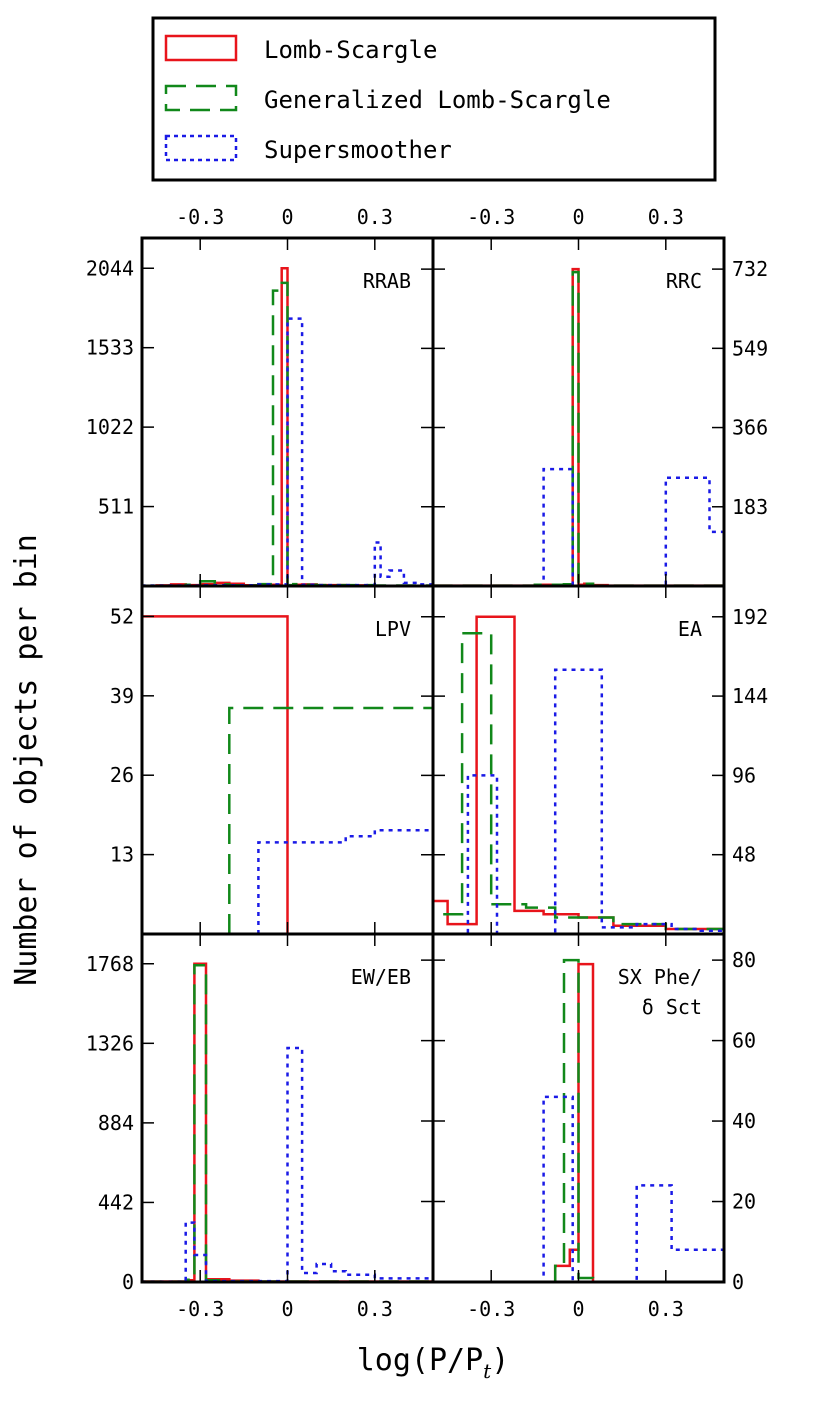 Image resolution: width=832 pixels, height=1413 pixels. What do you see at coordinates (122, 696) in the screenshot?
I see `lpv-ytick-label: 39` at bounding box center [122, 696].